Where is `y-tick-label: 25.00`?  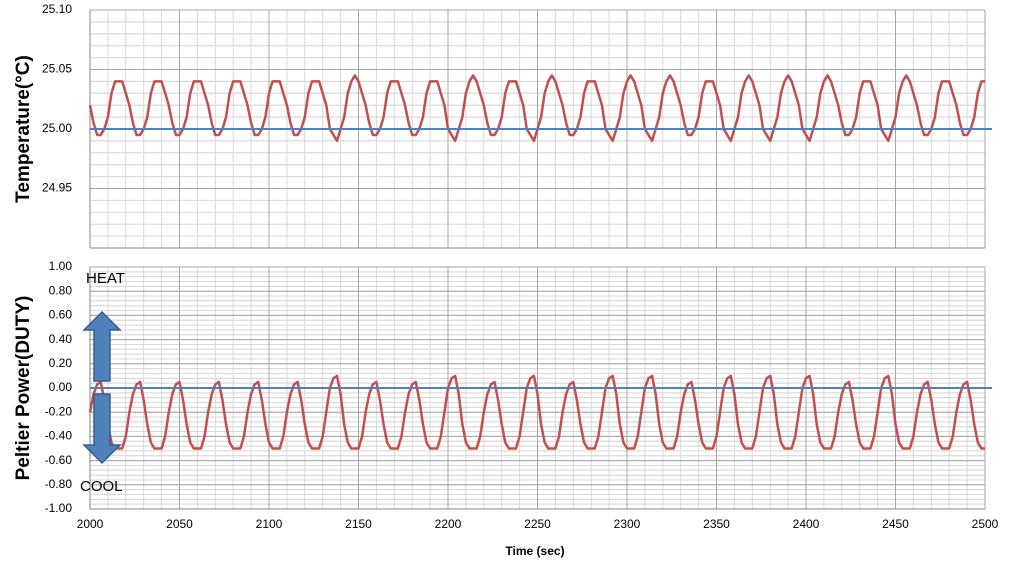 y-tick-label: 25.00 is located at coordinates (57, 128).